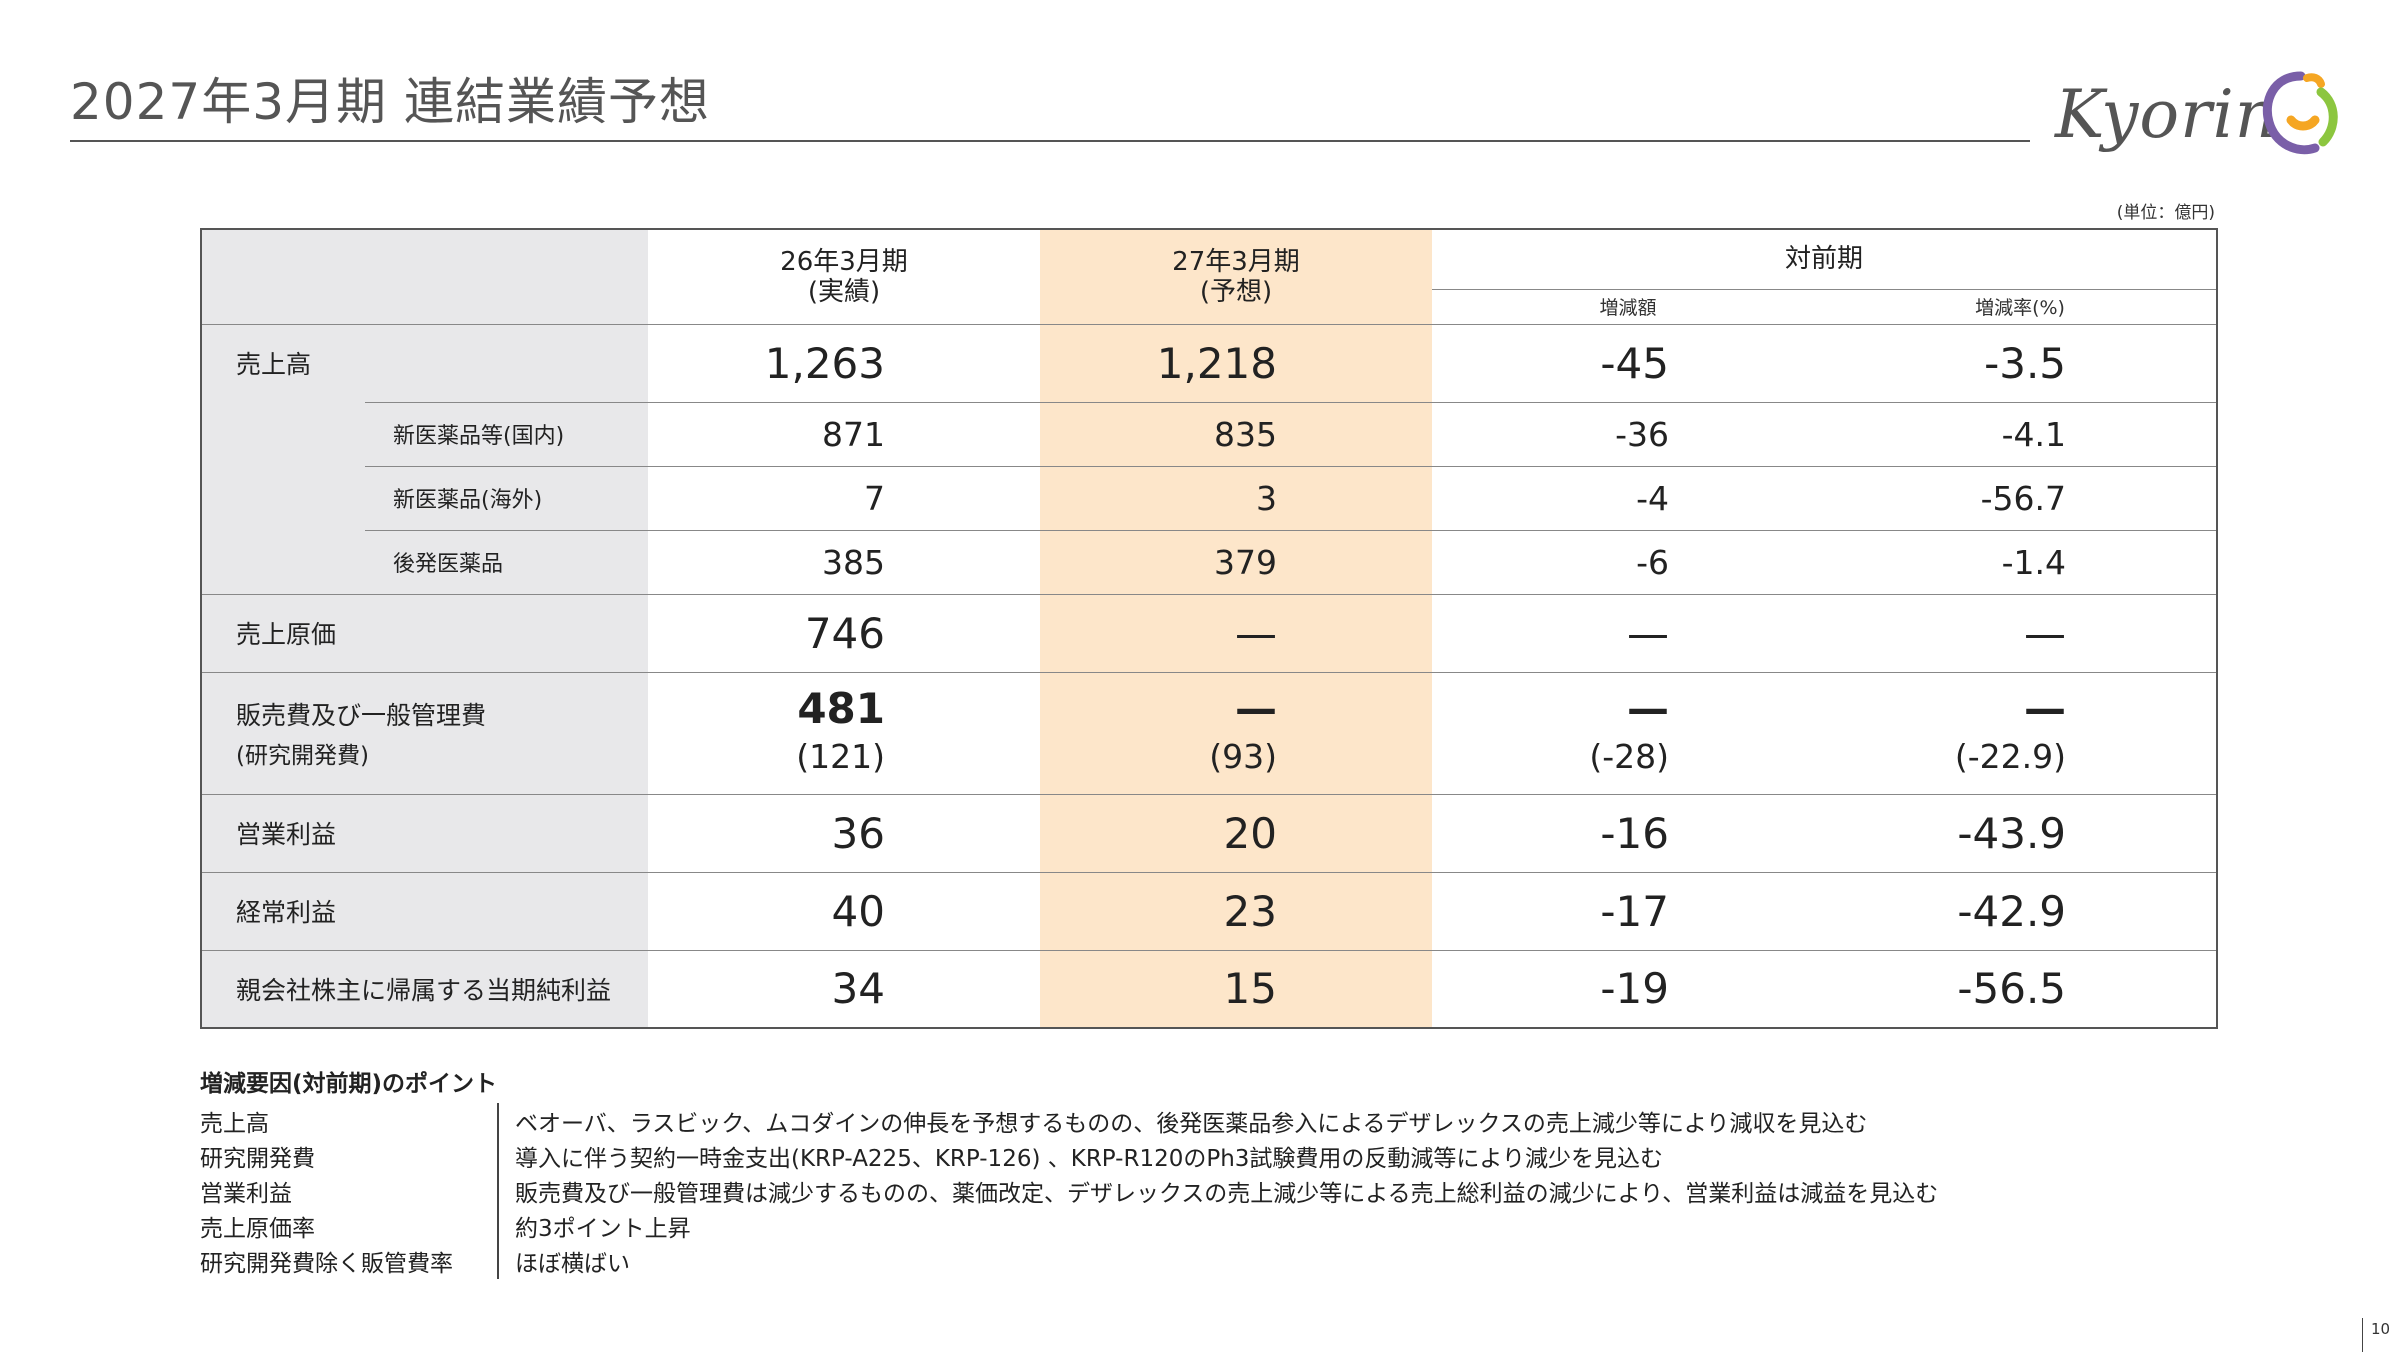 The width and height of the screenshot is (2400, 1352). I want to click on cell-forecast-sga: —, so click(1256, 708).